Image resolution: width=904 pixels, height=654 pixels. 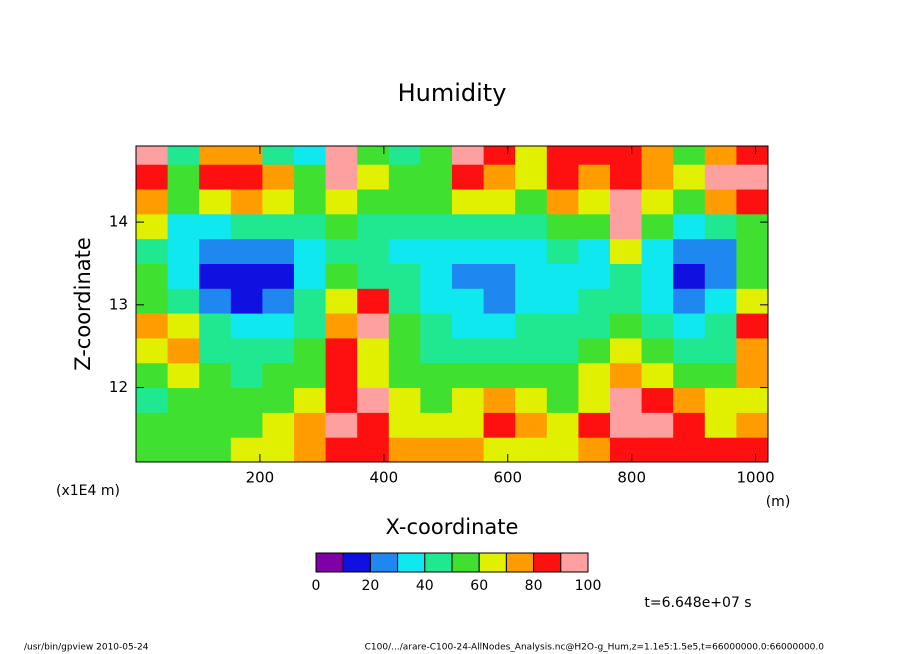 What do you see at coordinates (697, 603) in the screenshot?
I see `time-label: t=6.648e+07 s` at bounding box center [697, 603].